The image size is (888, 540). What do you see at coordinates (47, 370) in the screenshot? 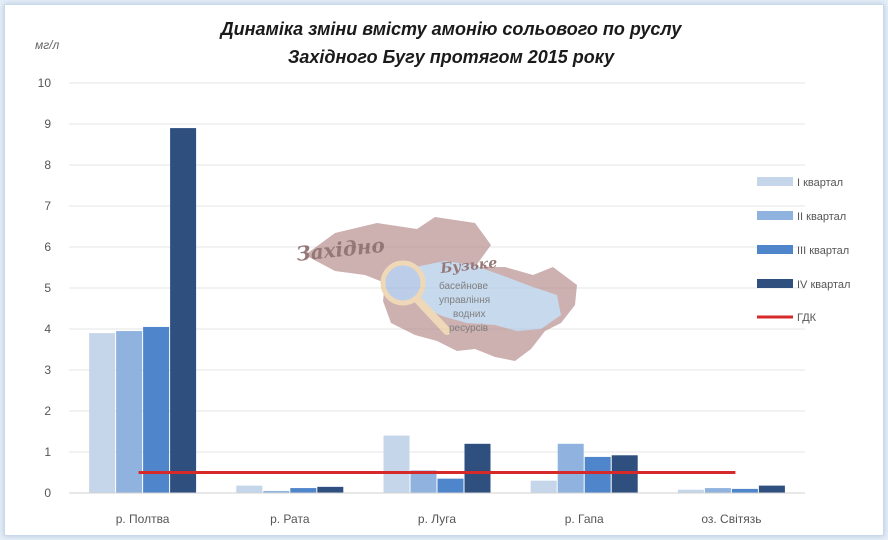
I see `y-tick-label: 3` at bounding box center [47, 370].